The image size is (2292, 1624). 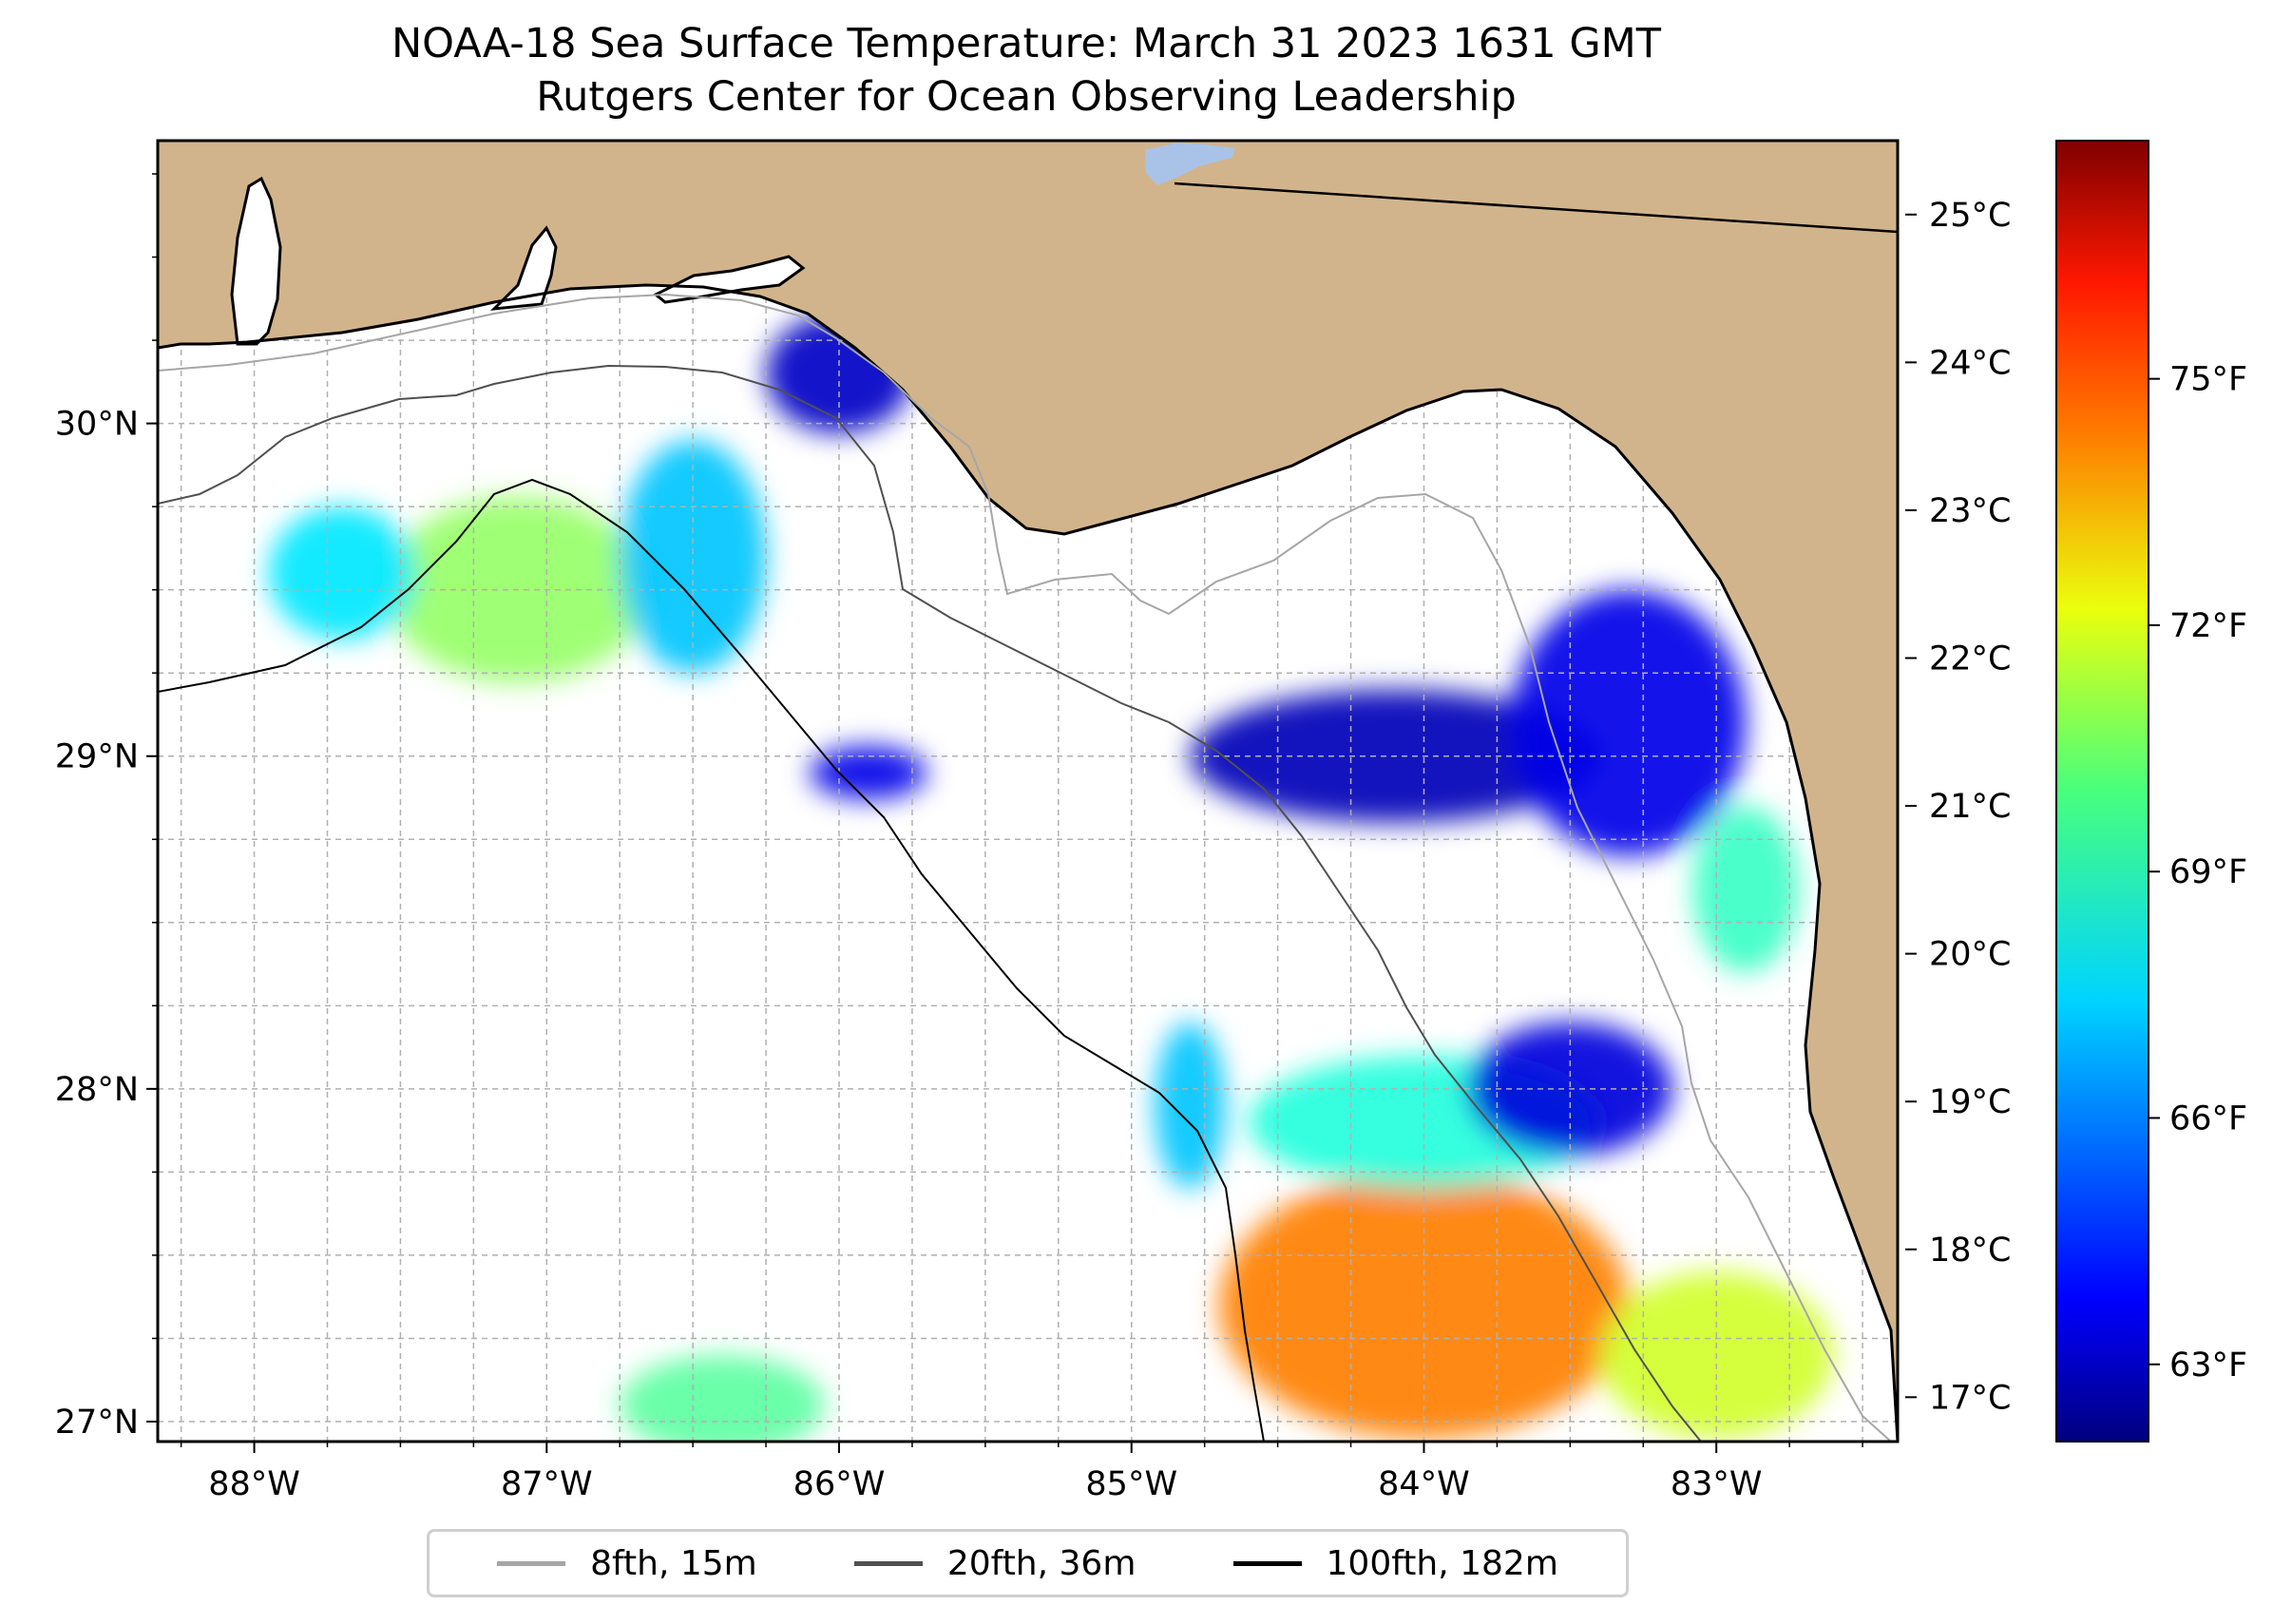 I want to click on x-tick-label: 85°W, so click(x=1131, y=1484).